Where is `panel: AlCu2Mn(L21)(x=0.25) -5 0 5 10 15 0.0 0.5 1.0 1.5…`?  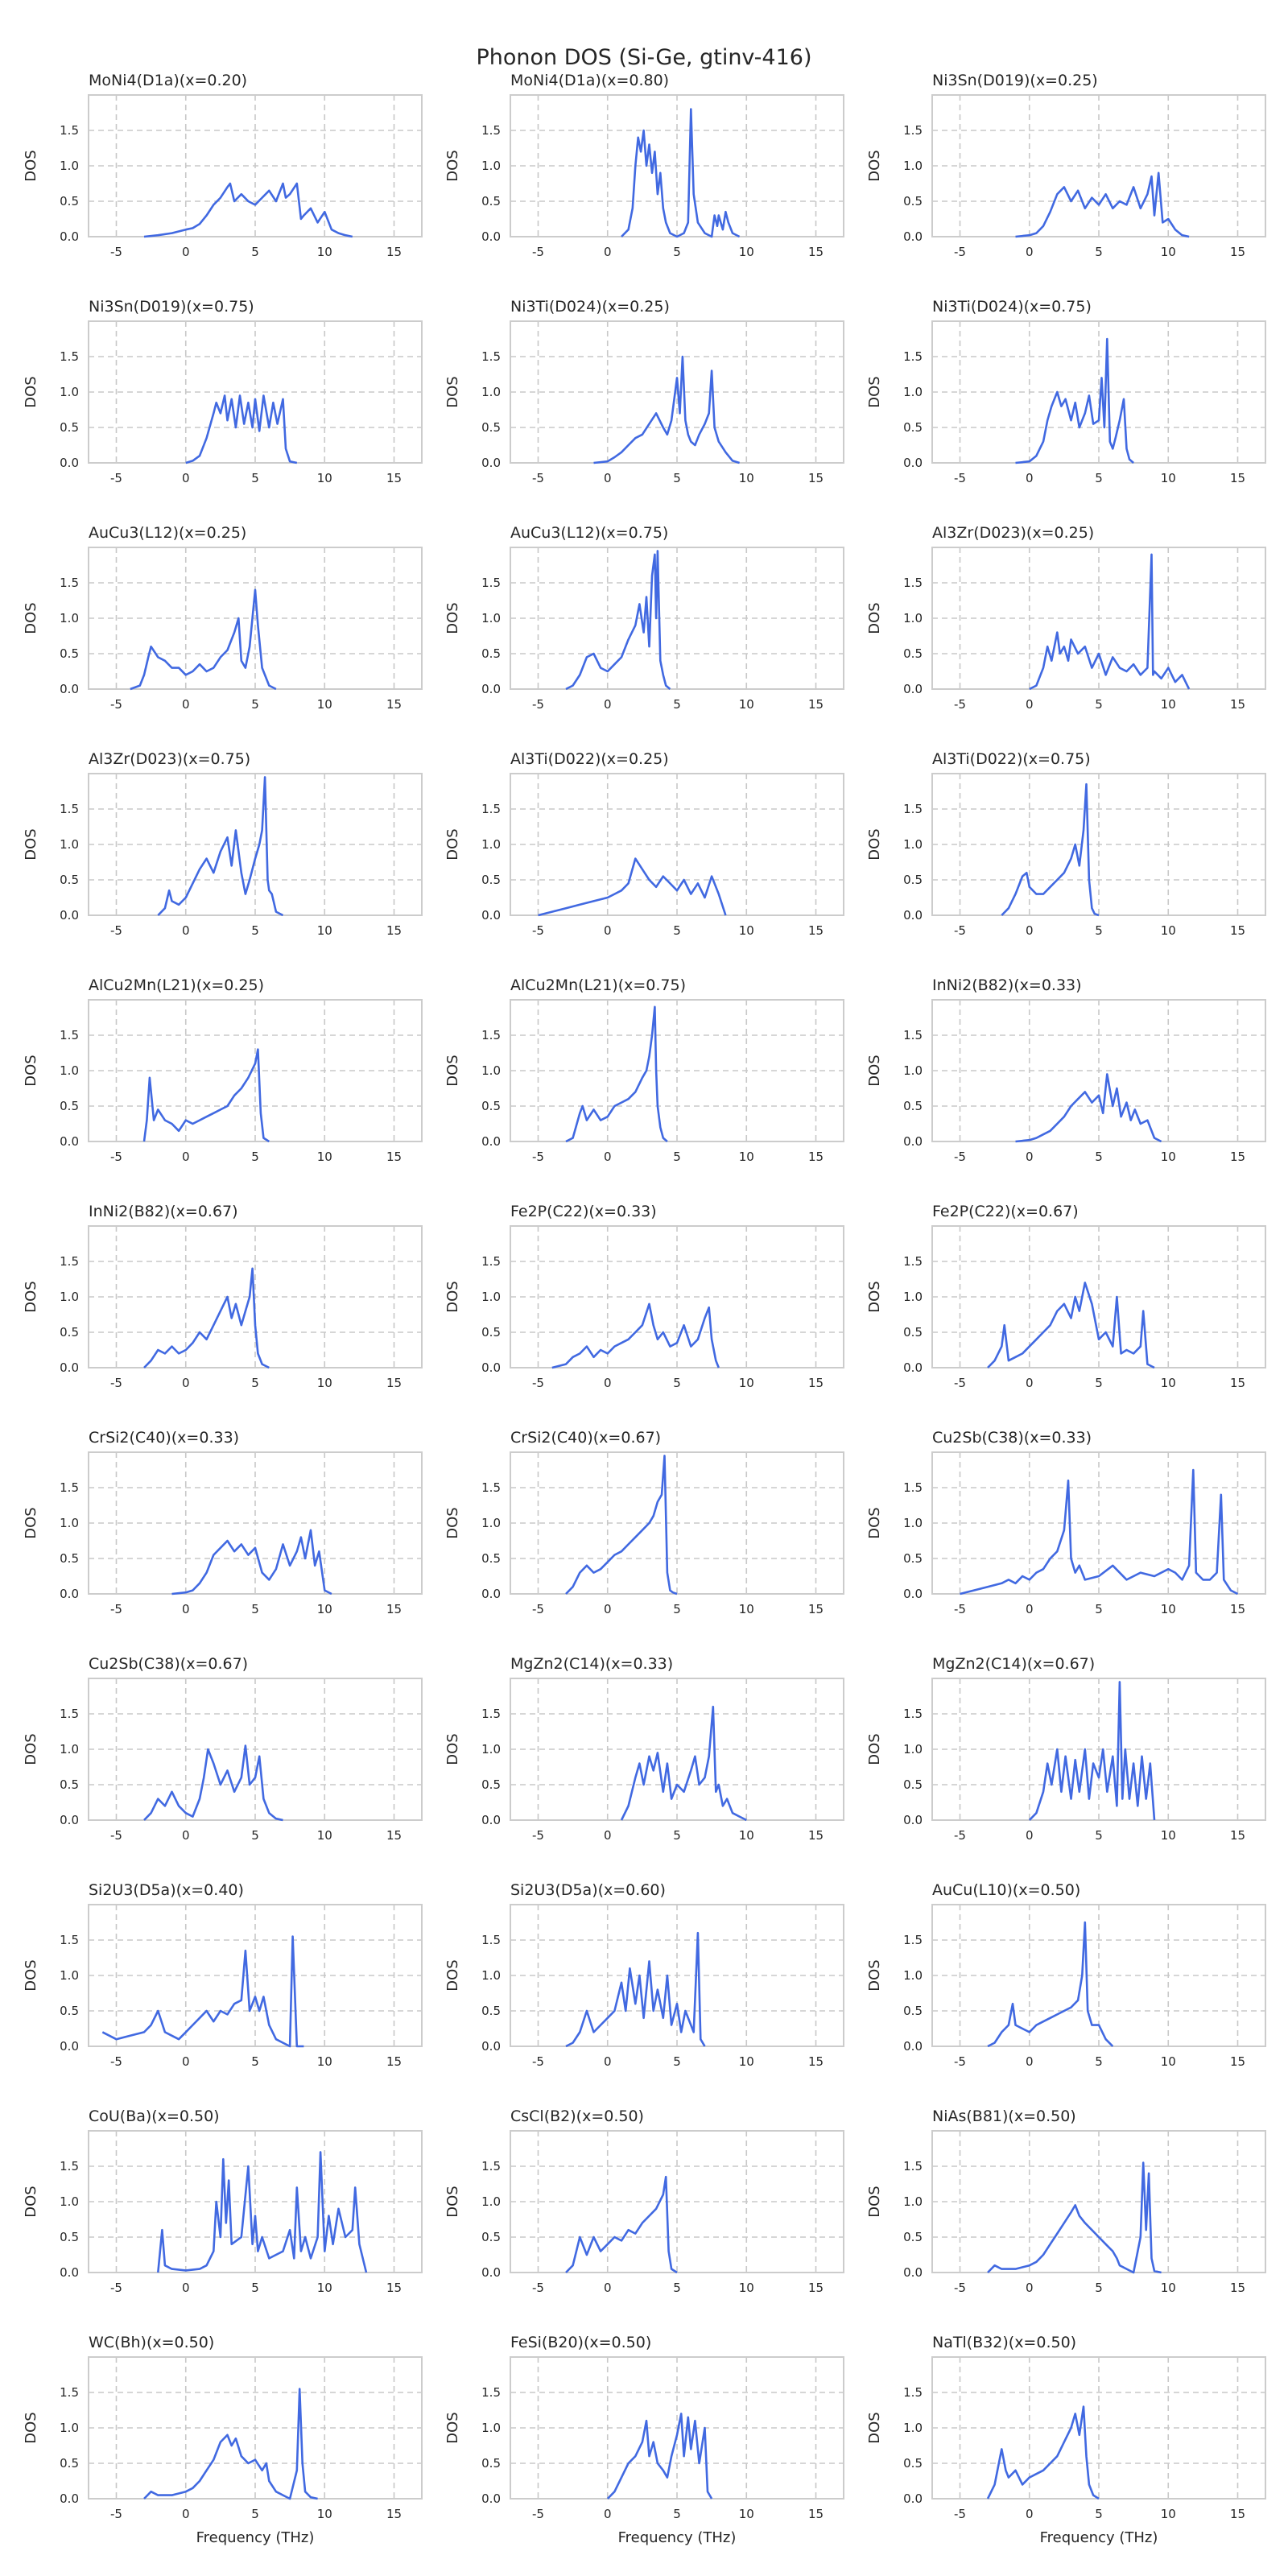 panel: AlCu2Mn(L21)(x=0.25) -5 0 5 10 15 0.0 0.5 1.0 1.5… is located at coordinates (223, 1070).